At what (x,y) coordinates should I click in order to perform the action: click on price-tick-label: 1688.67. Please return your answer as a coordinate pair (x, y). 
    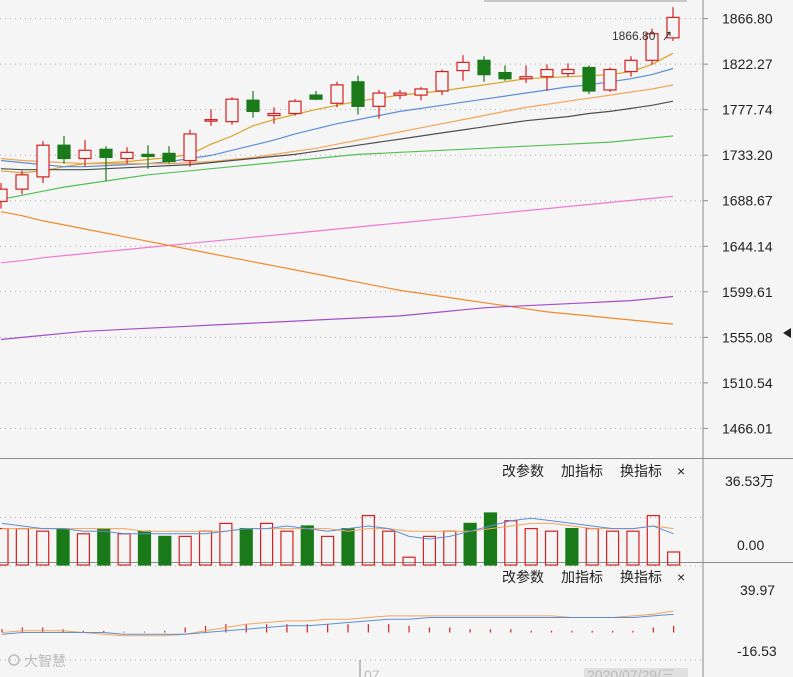
    Looking at the image, I should click on (747, 201).